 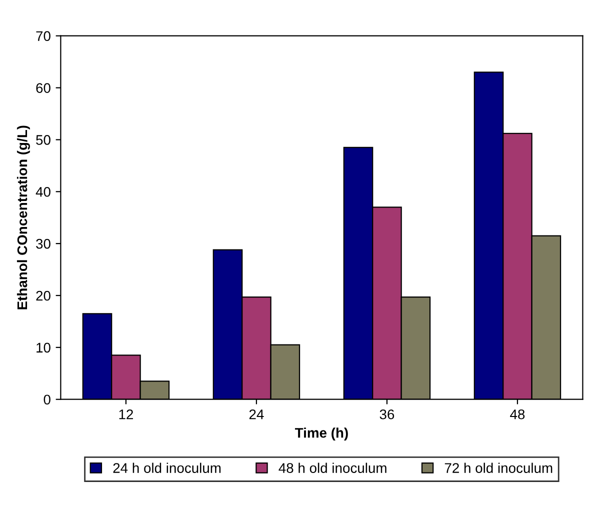 What do you see at coordinates (126, 414) in the screenshot?
I see `x-tick-label: 12` at bounding box center [126, 414].